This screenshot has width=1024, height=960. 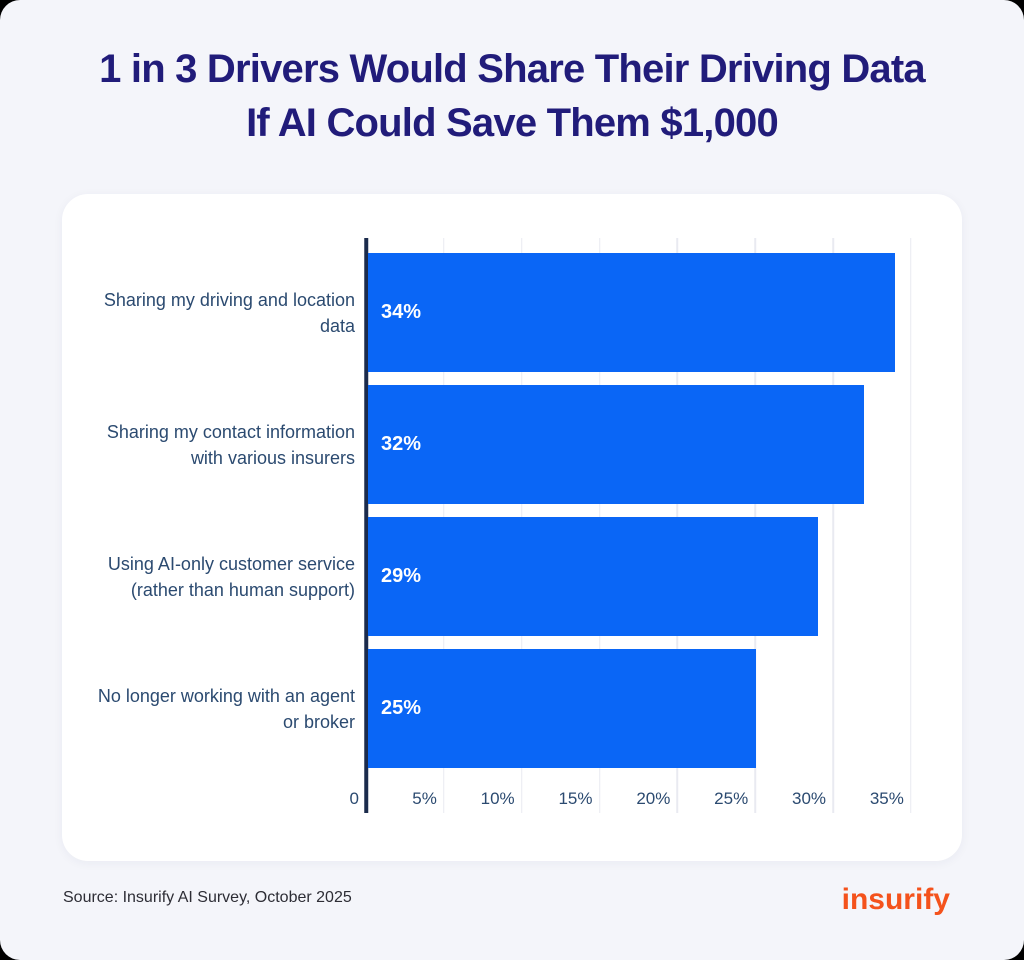 What do you see at coordinates (497, 798) in the screenshot?
I see `x-tick-label: 10%` at bounding box center [497, 798].